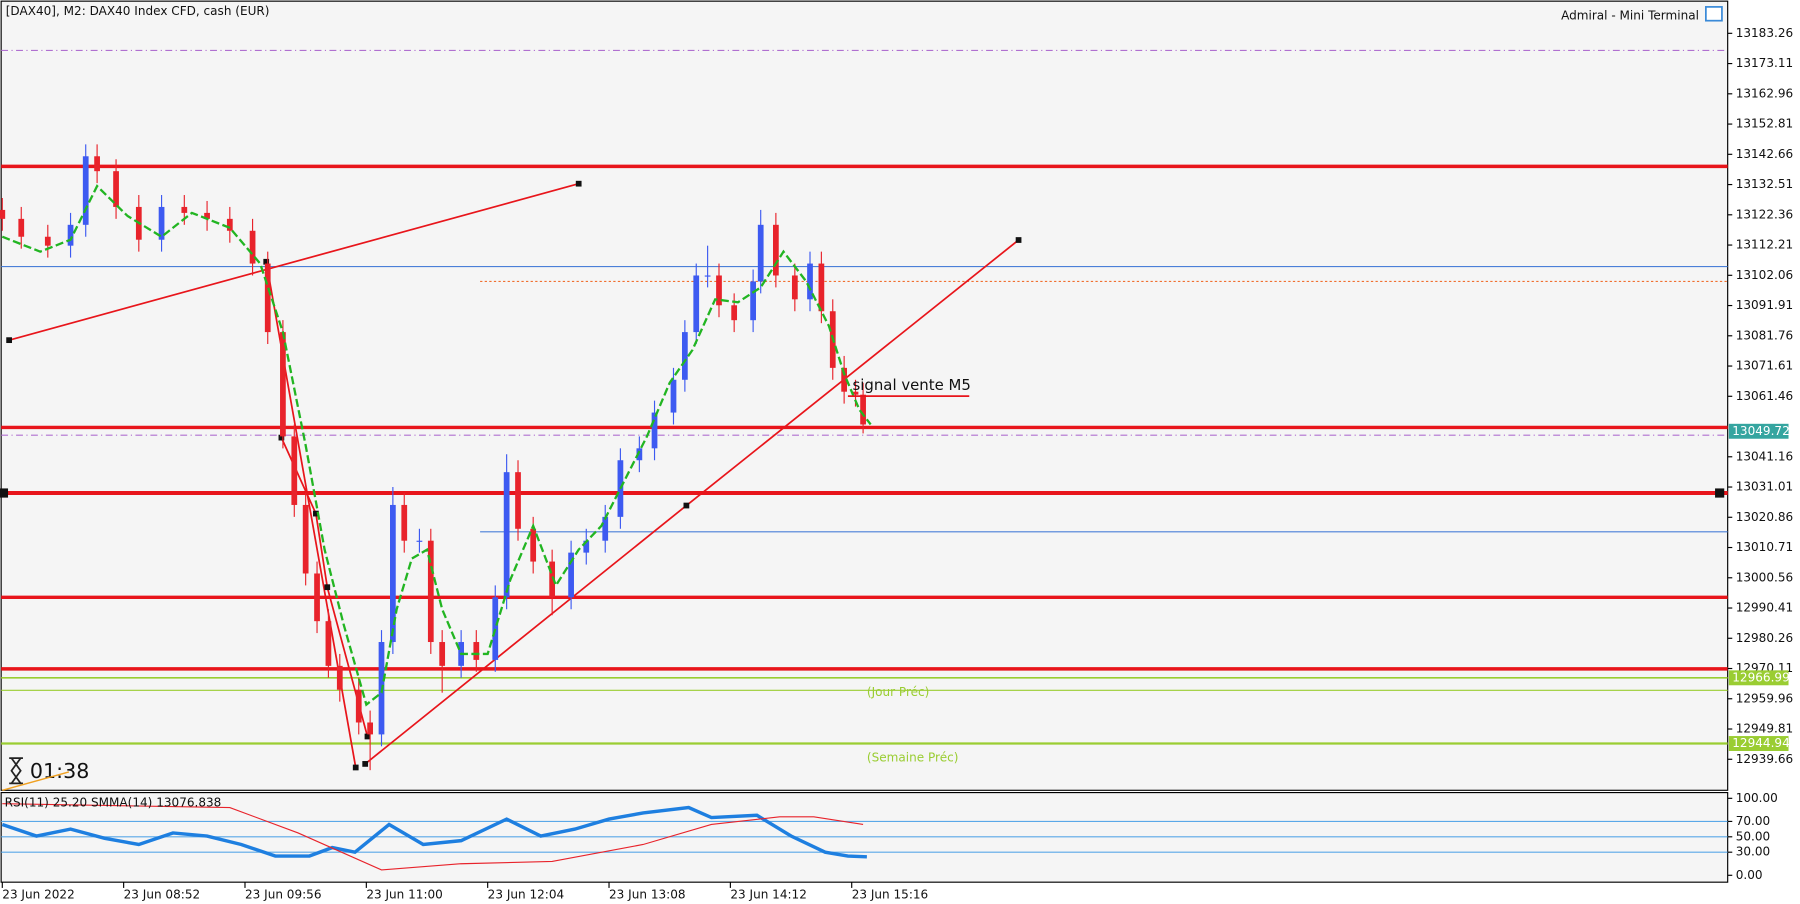  What do you see at coordinates (1764, 547) in the screenshot?
I see `y-tick-label: 13010.71` at bounding box center [1764, 547].